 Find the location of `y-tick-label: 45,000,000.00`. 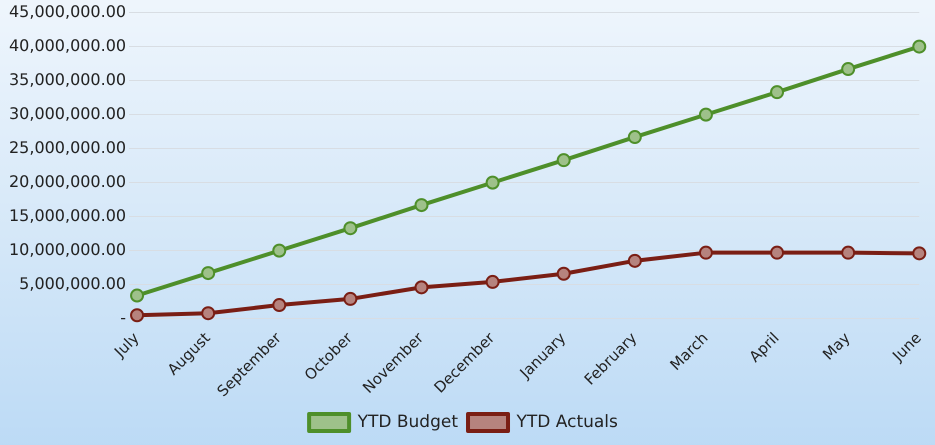

y-tick-label: 45,000,000.00 is located at coordinates (67, 11).